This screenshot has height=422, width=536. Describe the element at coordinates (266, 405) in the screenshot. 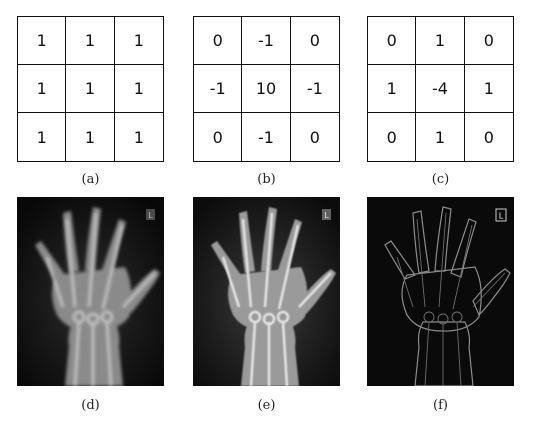

I see `caption-e: (e)` at that location.